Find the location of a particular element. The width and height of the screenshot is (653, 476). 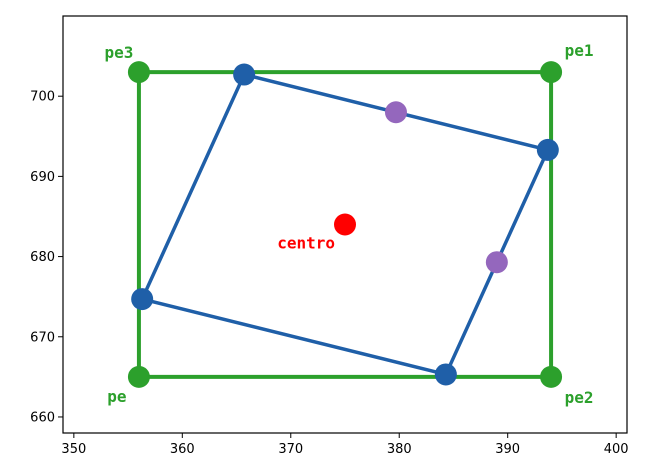

x-tick-label: 380 is located at coordinates (399, 449).